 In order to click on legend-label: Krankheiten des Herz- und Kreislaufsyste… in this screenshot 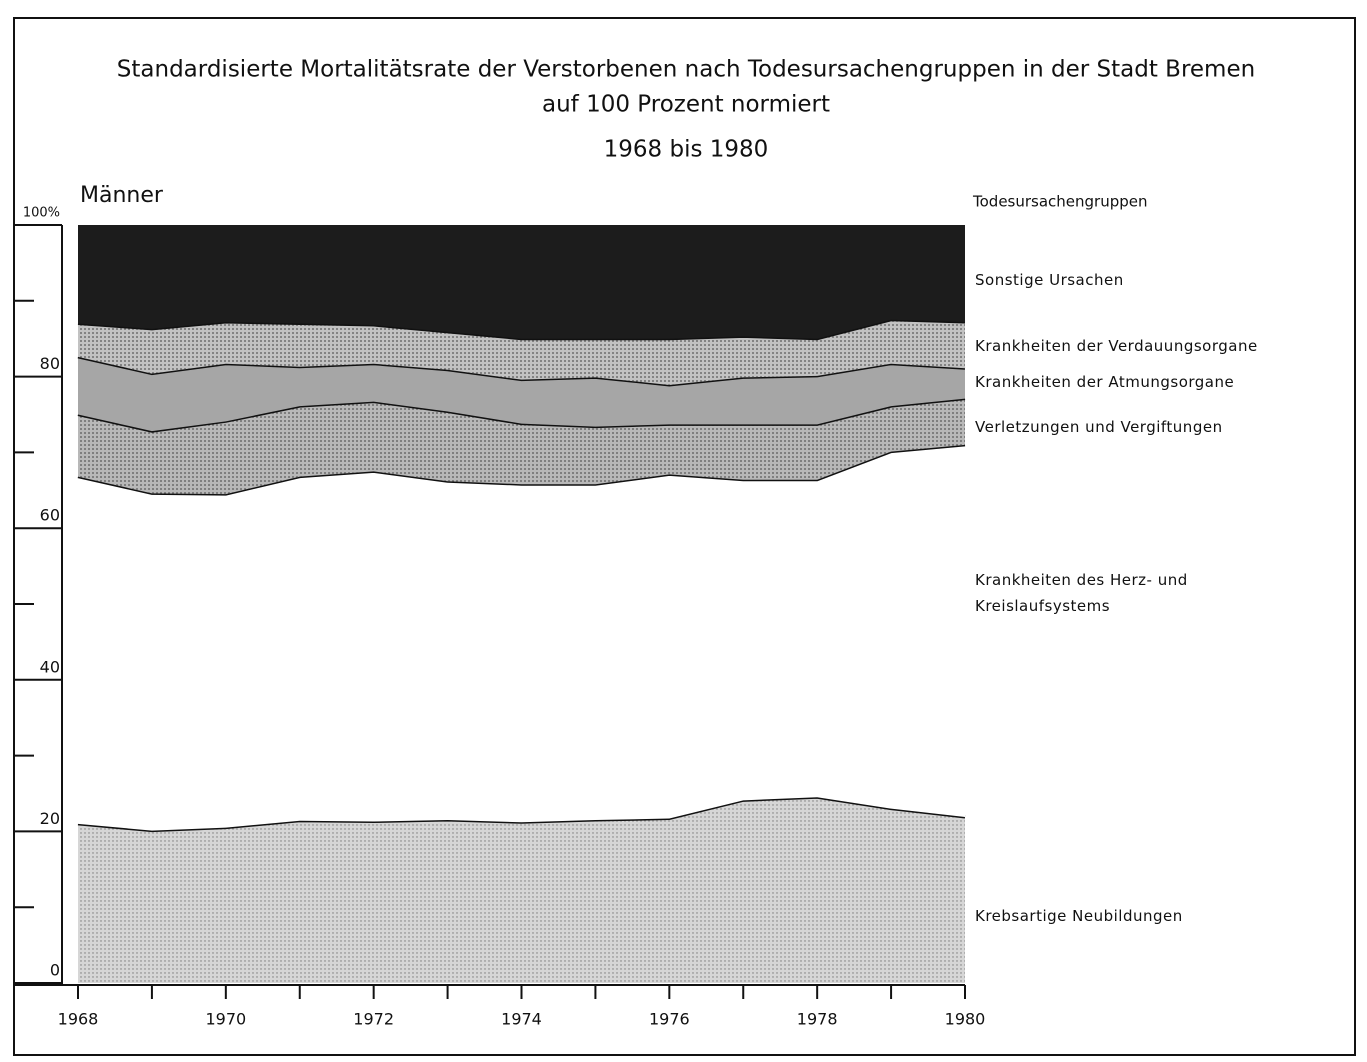, I will do `click(1081, 593)`.